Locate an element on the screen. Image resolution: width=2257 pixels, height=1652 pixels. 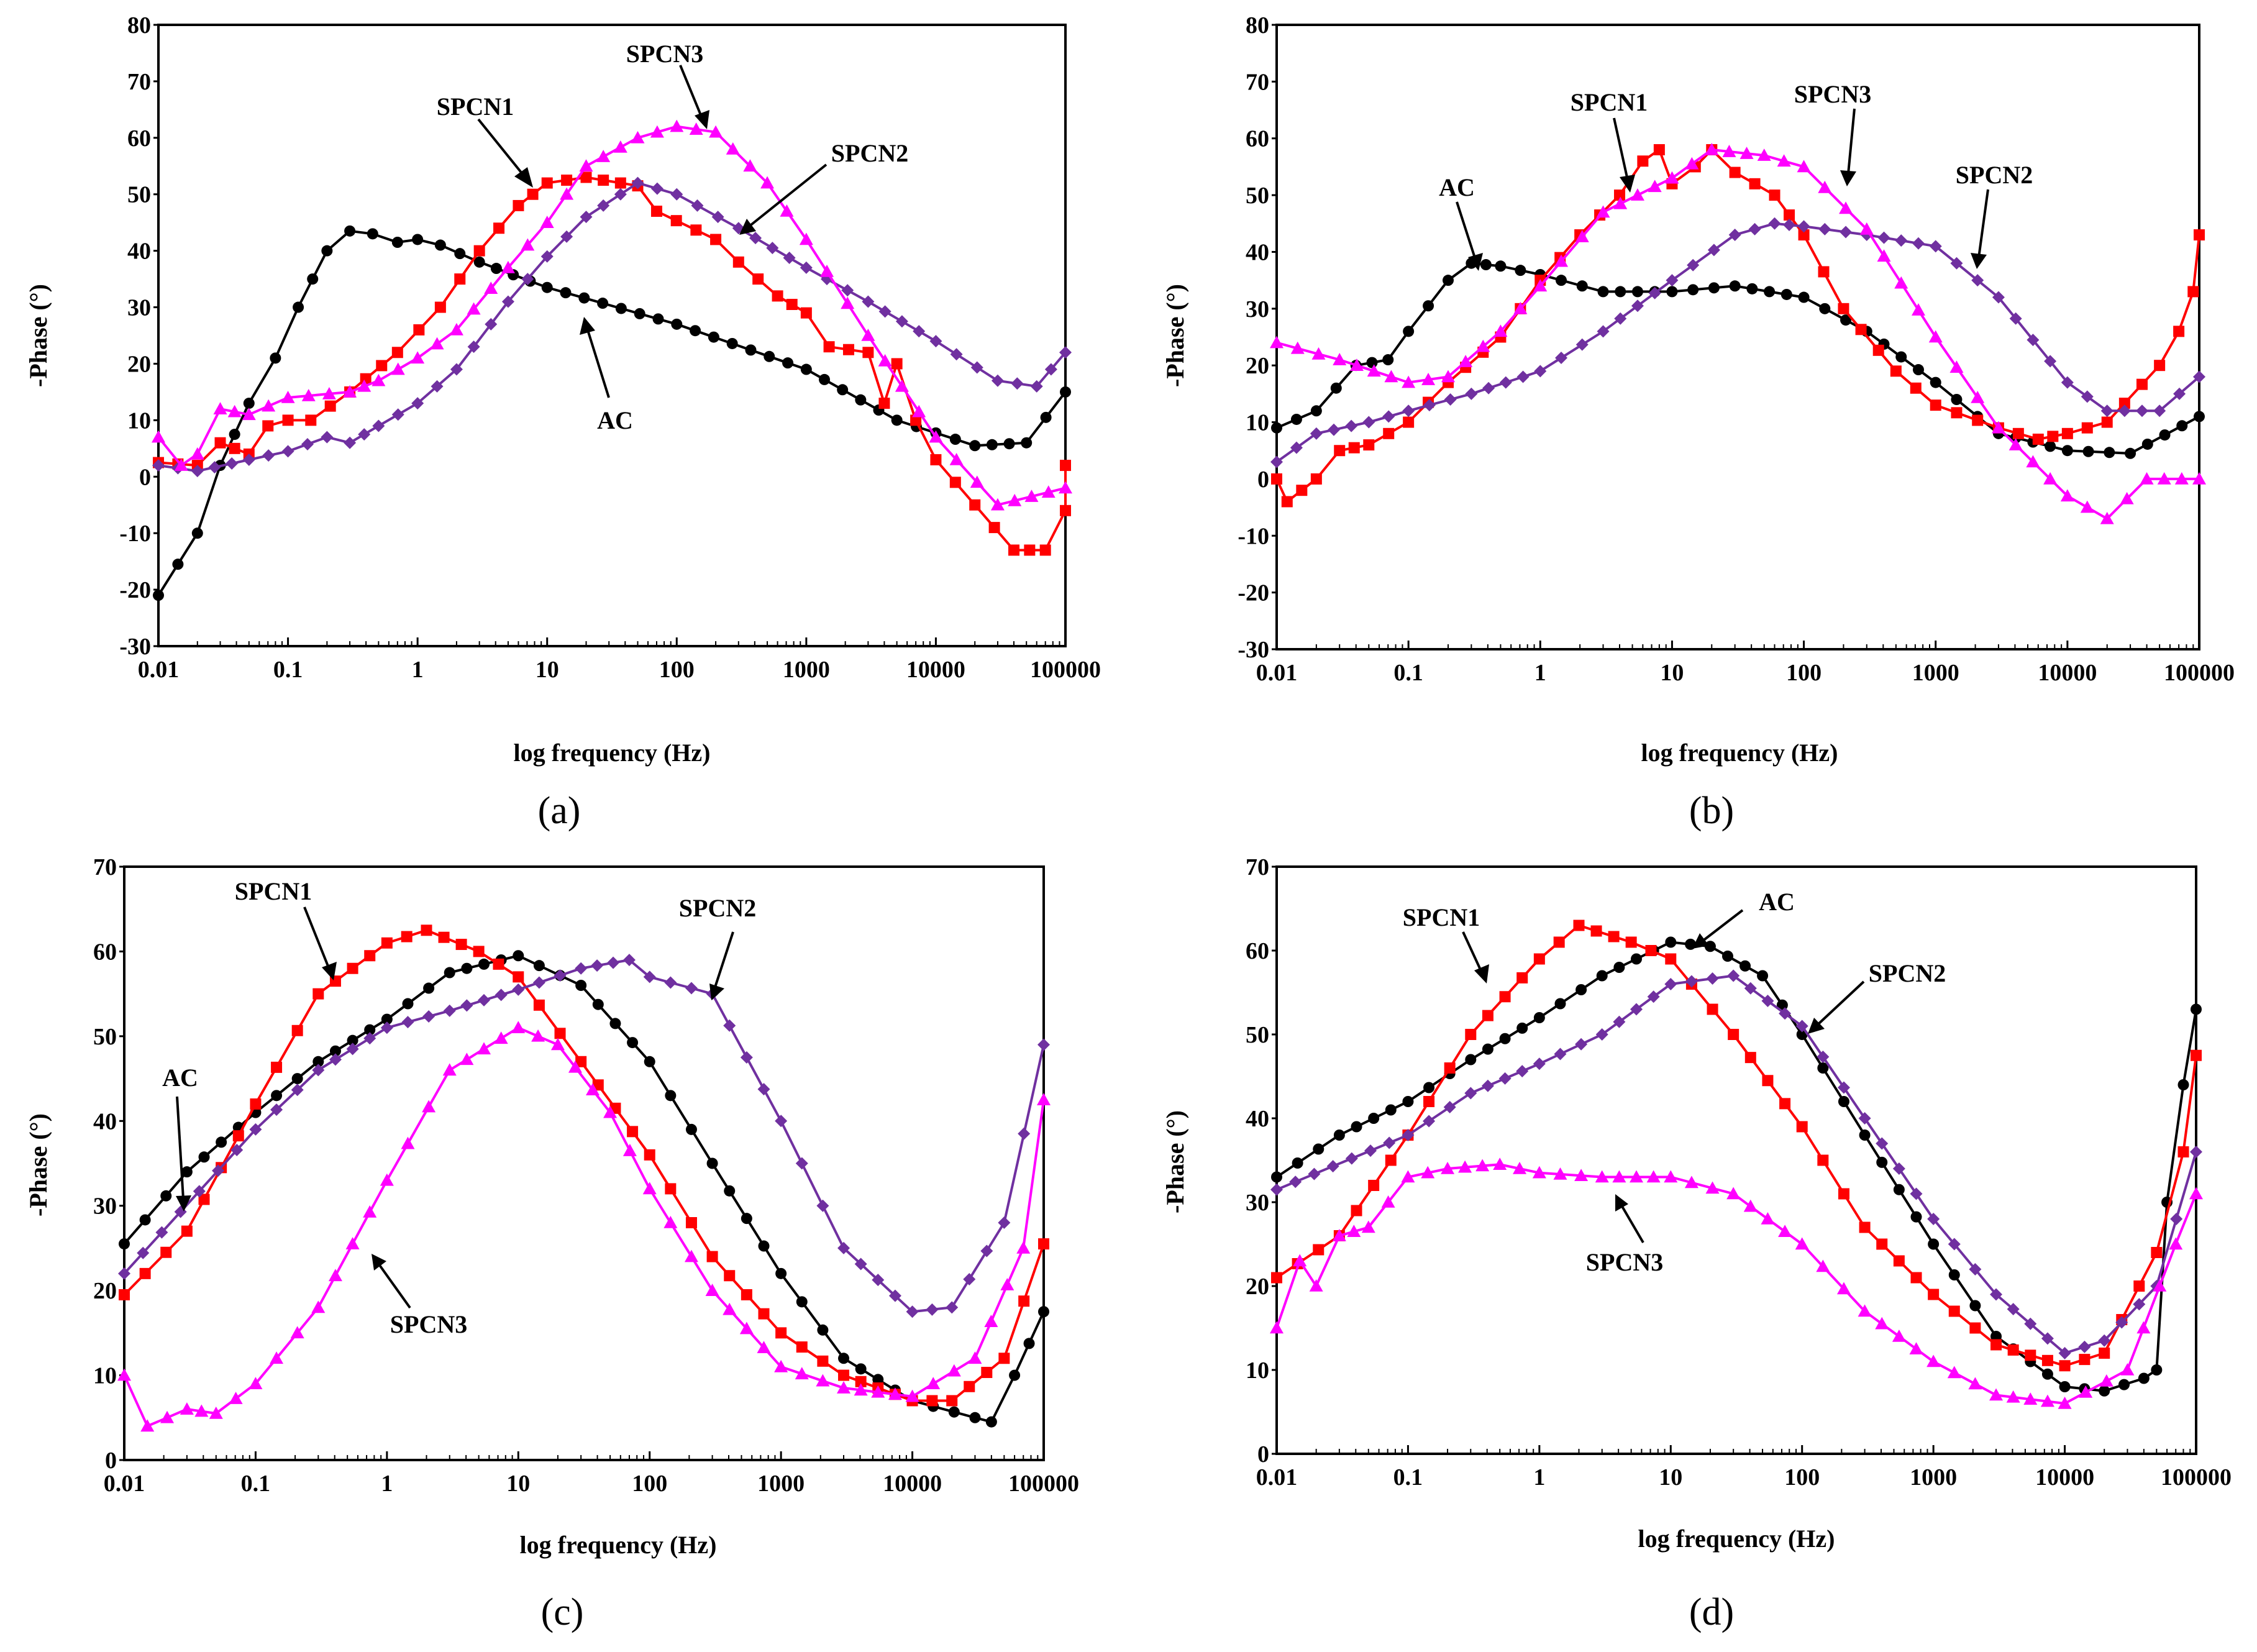
annotation-spcn1: SPCN1 is located at coordinates (1609, 102).